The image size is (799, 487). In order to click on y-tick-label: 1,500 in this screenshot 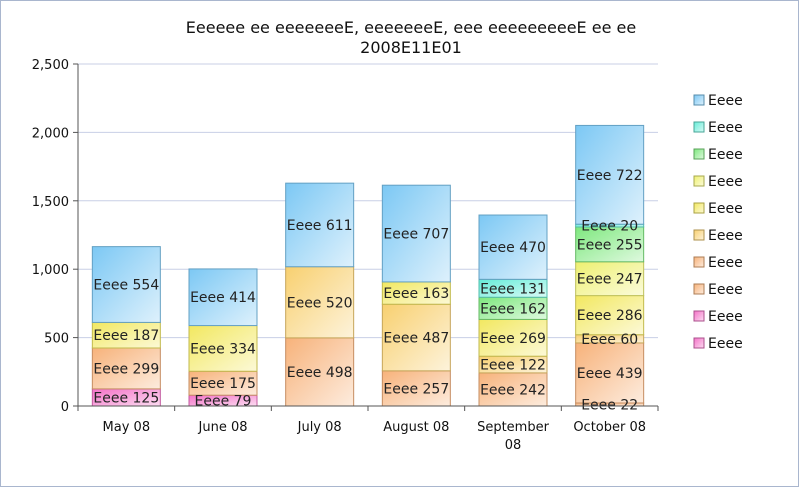, I will do `click(50, 202)`.